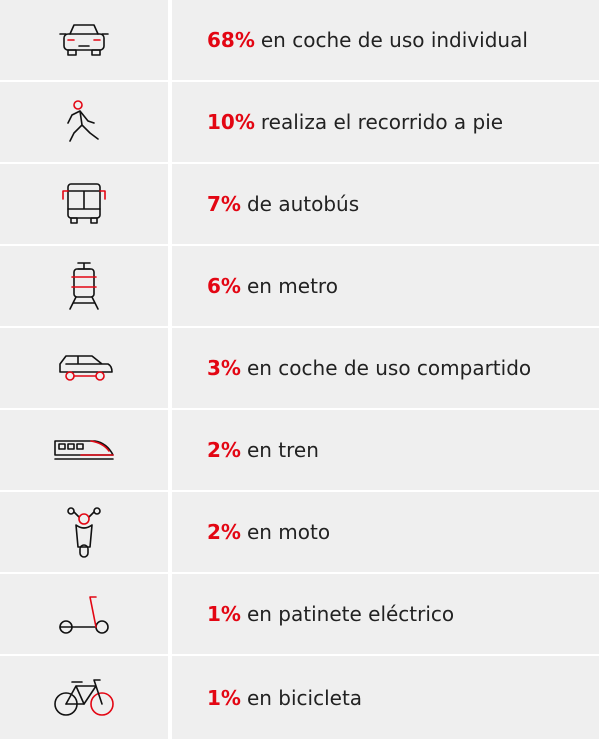 The image size is (599, 739). I want to click on row: 1% en bicicleta, so click(299, 697).